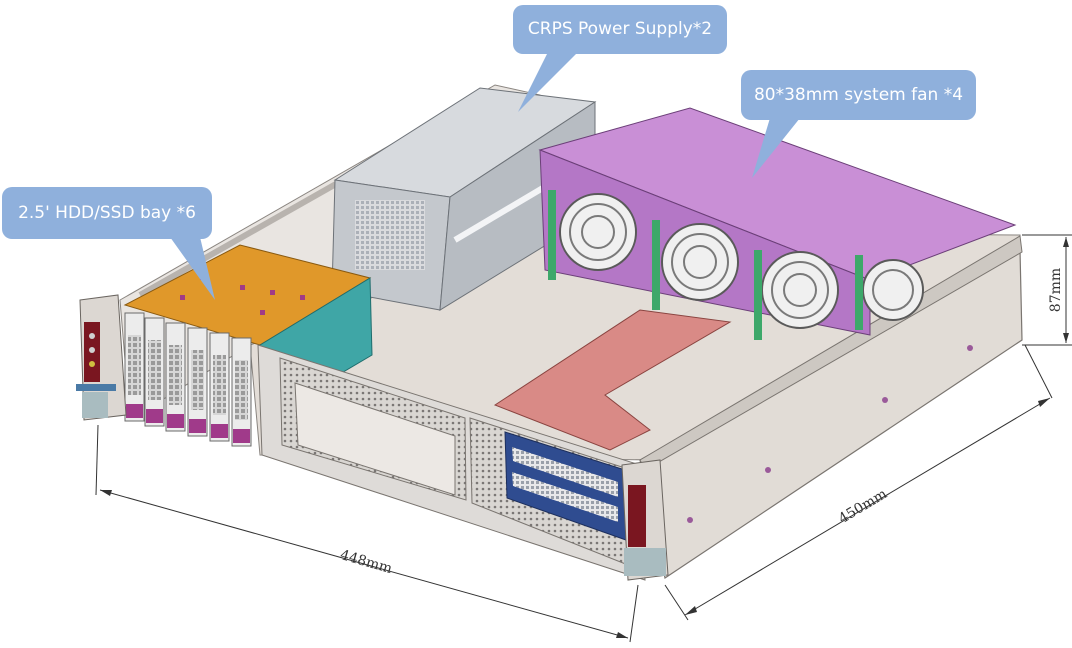  Describe the element at coordinates (1047, 290) in the screenshot. I see `dimension-height` at that location.